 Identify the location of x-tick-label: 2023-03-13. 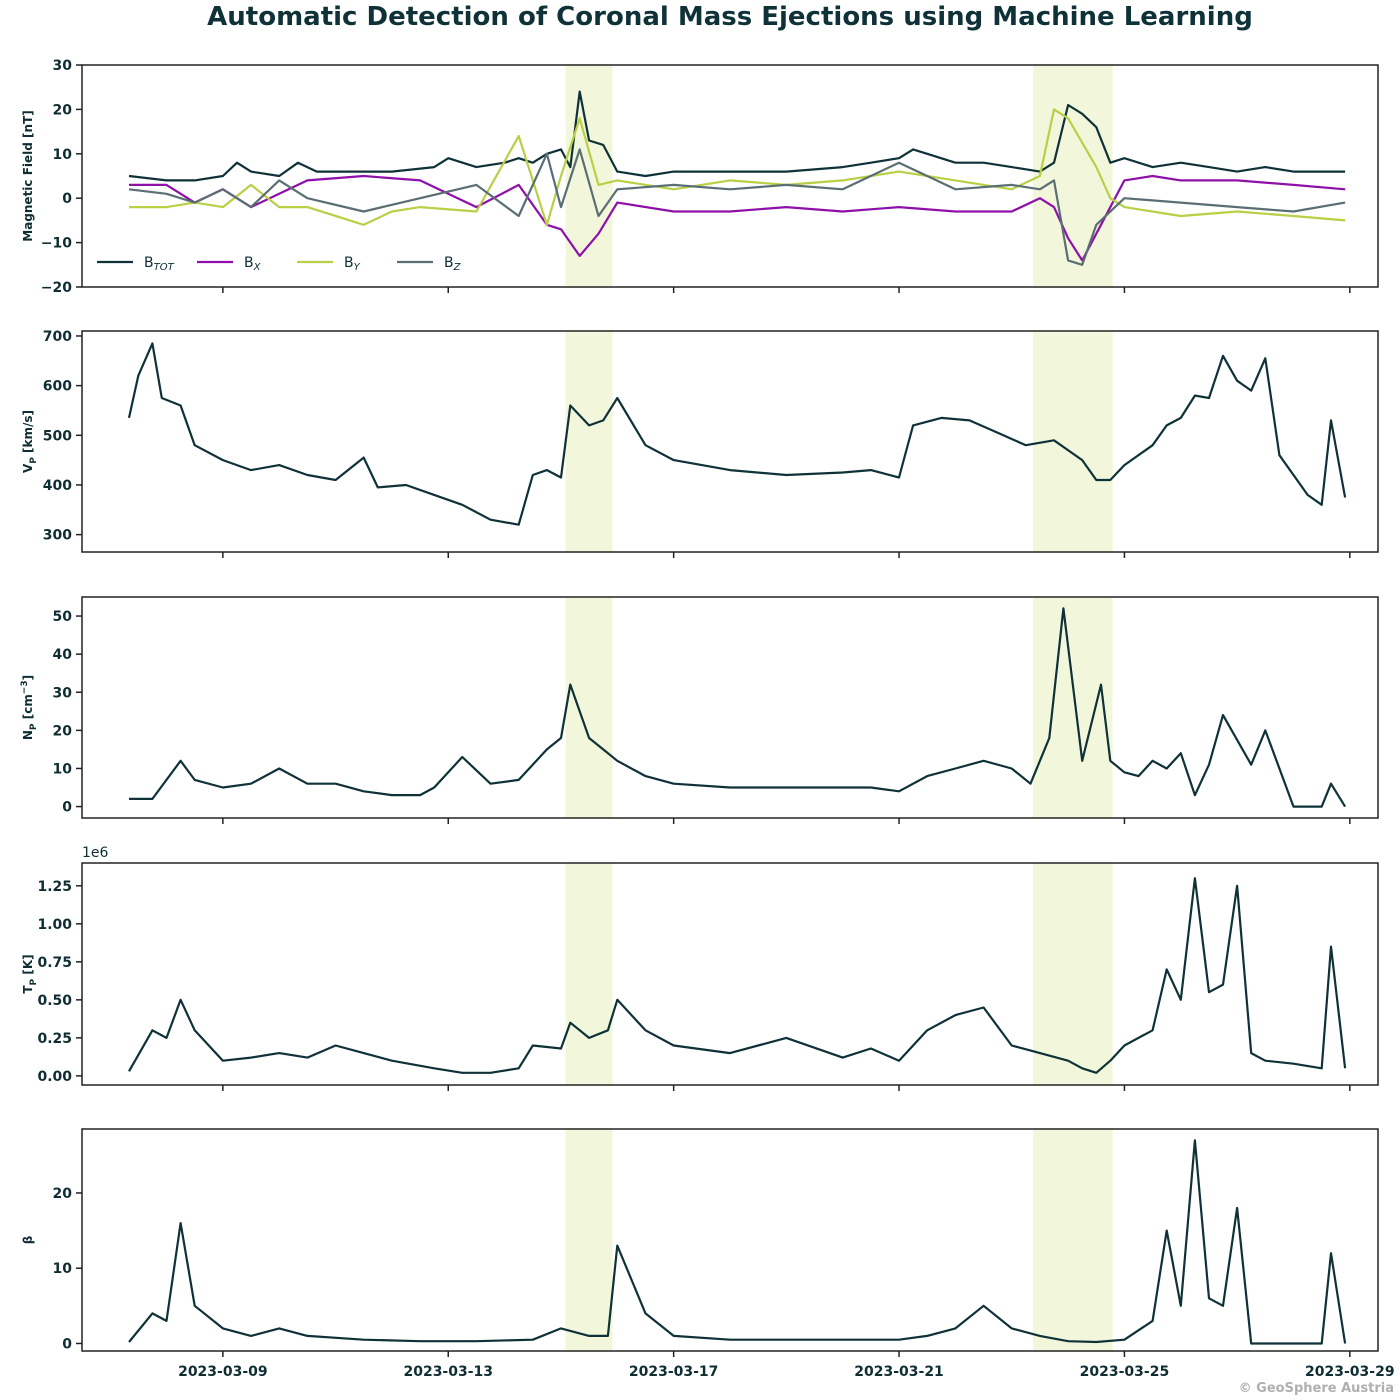
(448, 1372).